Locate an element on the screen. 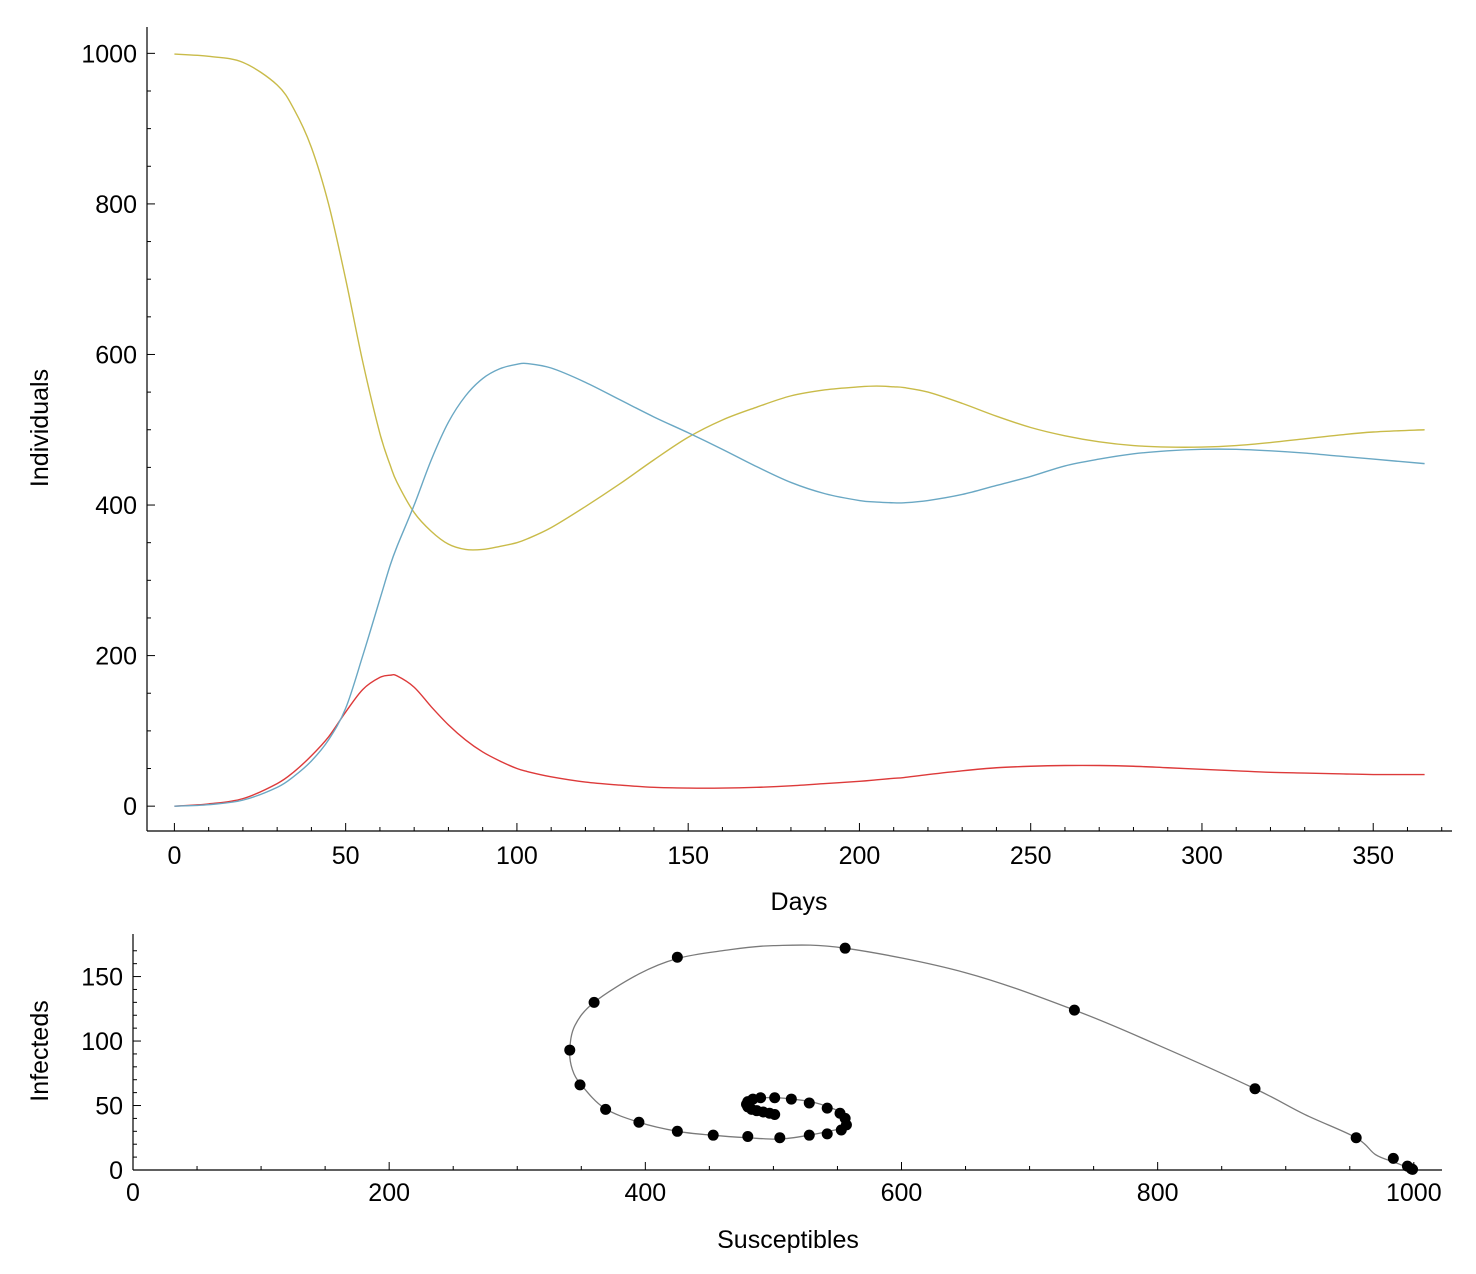 The image size is (1476, 1274). phase-trajectory-points is located at coordinates (991, 1059).